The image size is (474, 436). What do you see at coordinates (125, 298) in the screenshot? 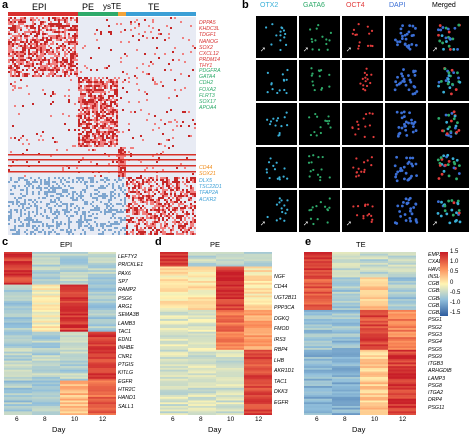
I see `gene-label: PSG6` at bounding box center [125, 298].